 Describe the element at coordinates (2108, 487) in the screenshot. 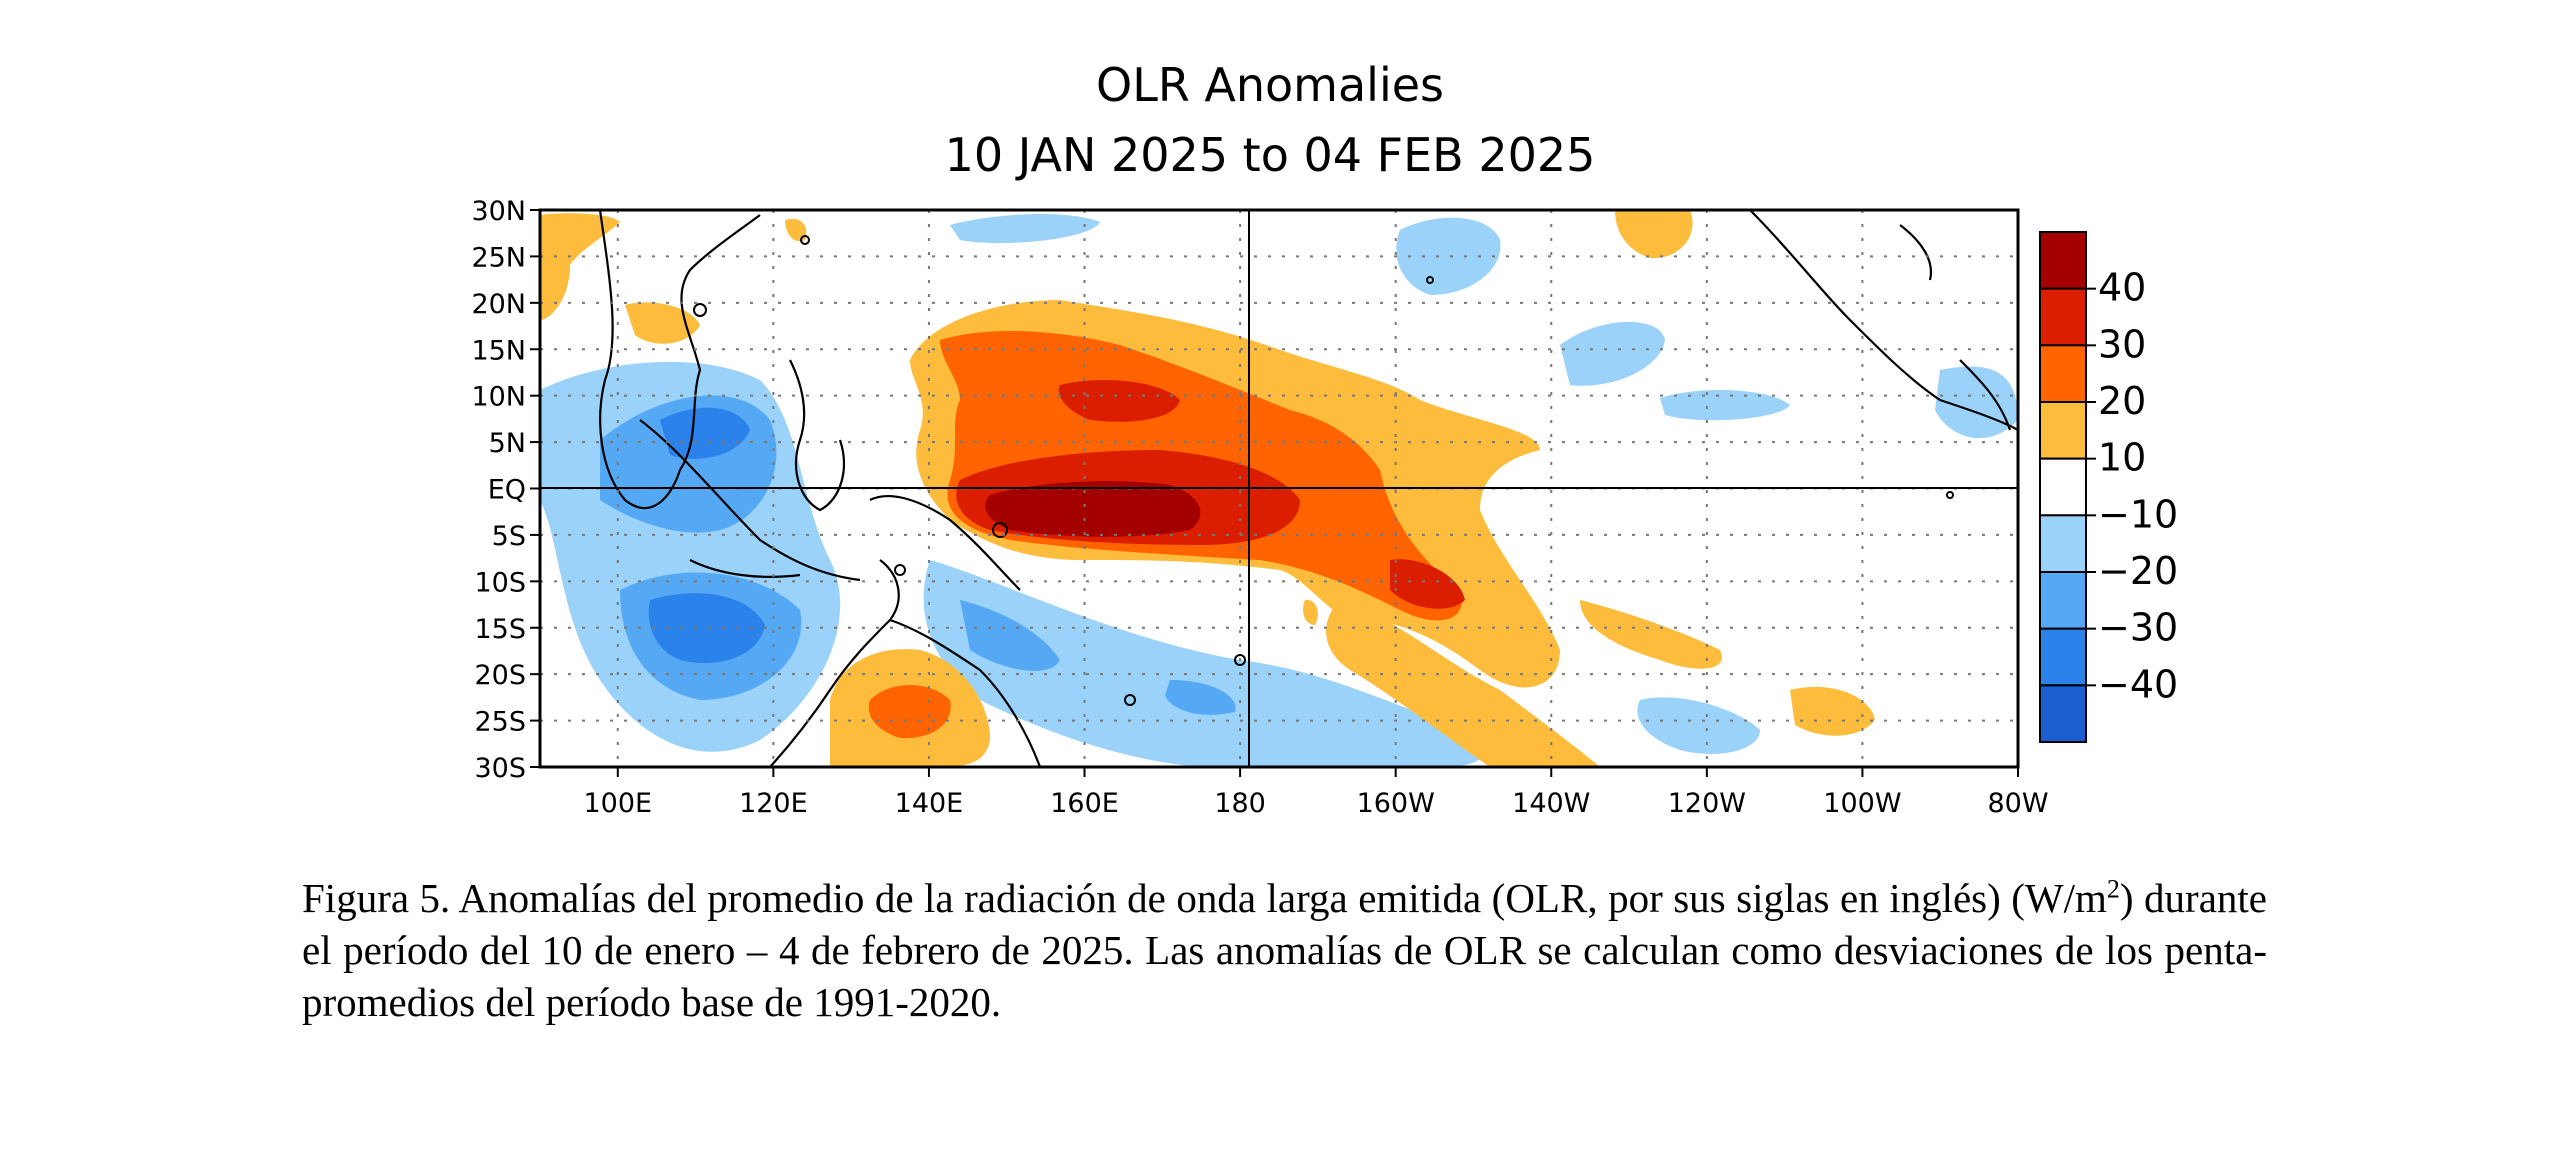

I see `colorbar: 40 30 20 10 −10 −20 −30 −40` at that location.